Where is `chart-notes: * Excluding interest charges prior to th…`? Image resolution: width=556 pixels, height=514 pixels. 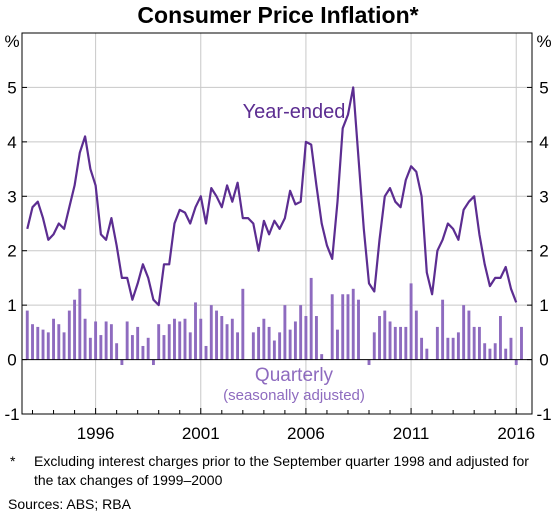
chart-notes: * Excluding interest charges prior to th… is located at coordinates (278, 483).